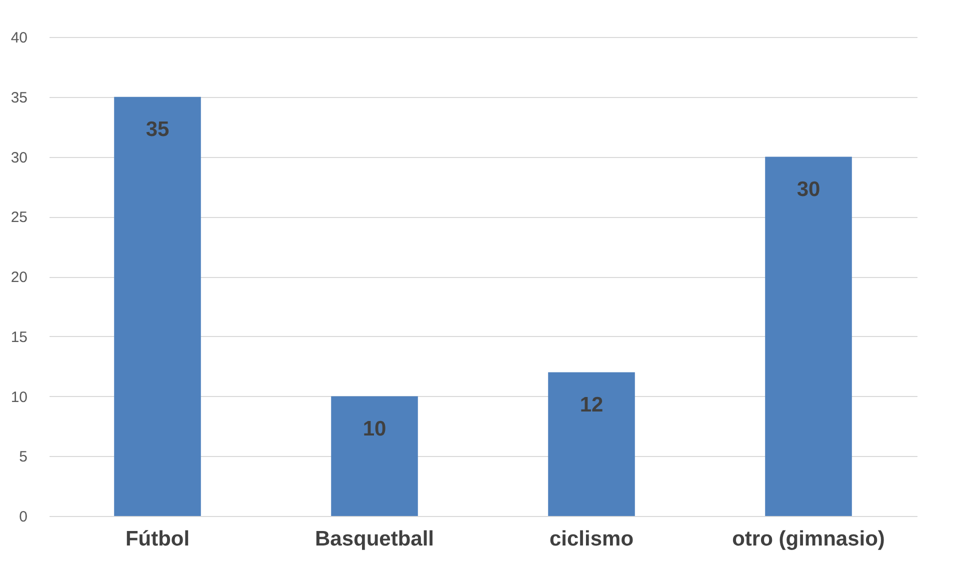 This screenshot has height=577, width=956. Describe the element at coordinates (19, 337) in the screenshot. I see `y-tick-label: 15` at that location.